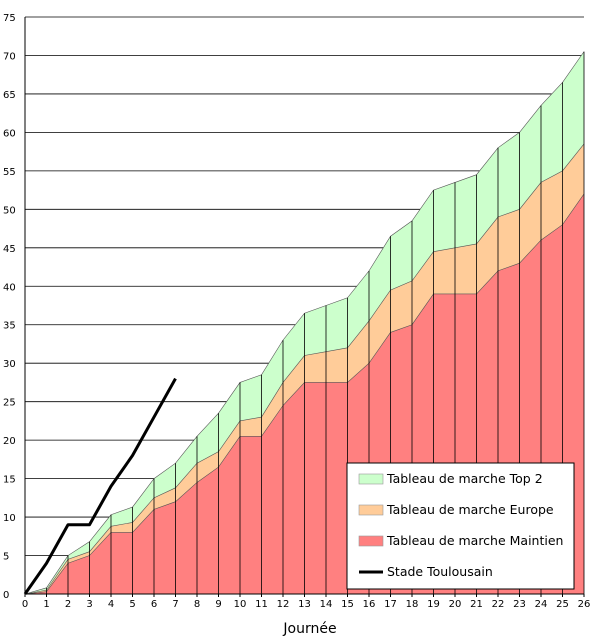 The width and height of the screenshot is (596, 641). What do you see at coordinates (347, 604) in the screenshot?
I see `x-tick-label-15: 15` at bounding box center [347, 604].